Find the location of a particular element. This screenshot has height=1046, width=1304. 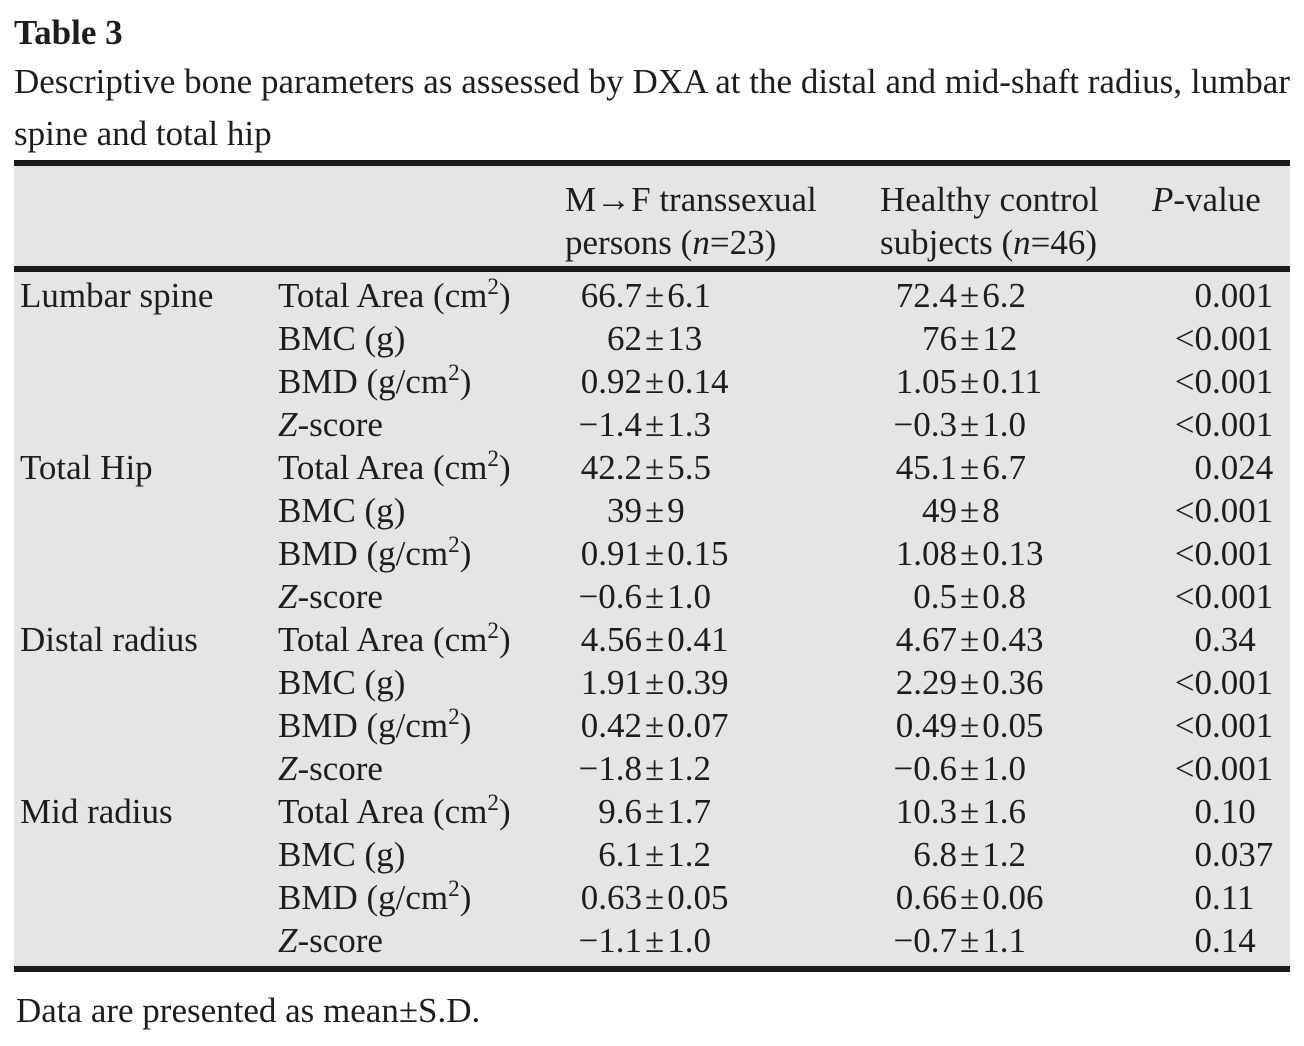

value-cell-mtf: 0.91 ±0.15 is located at coordinates (654, 553).